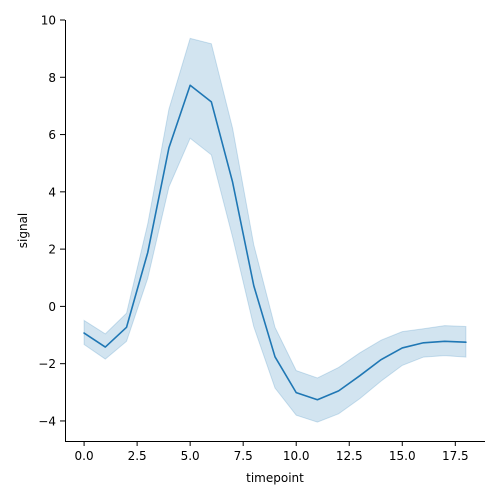 This screenshot has width=500, height=500. What do you see at coordinates (48, 21) in the screenshot?
I see `y-tick-label: 10` at bounding box center [48, 21].